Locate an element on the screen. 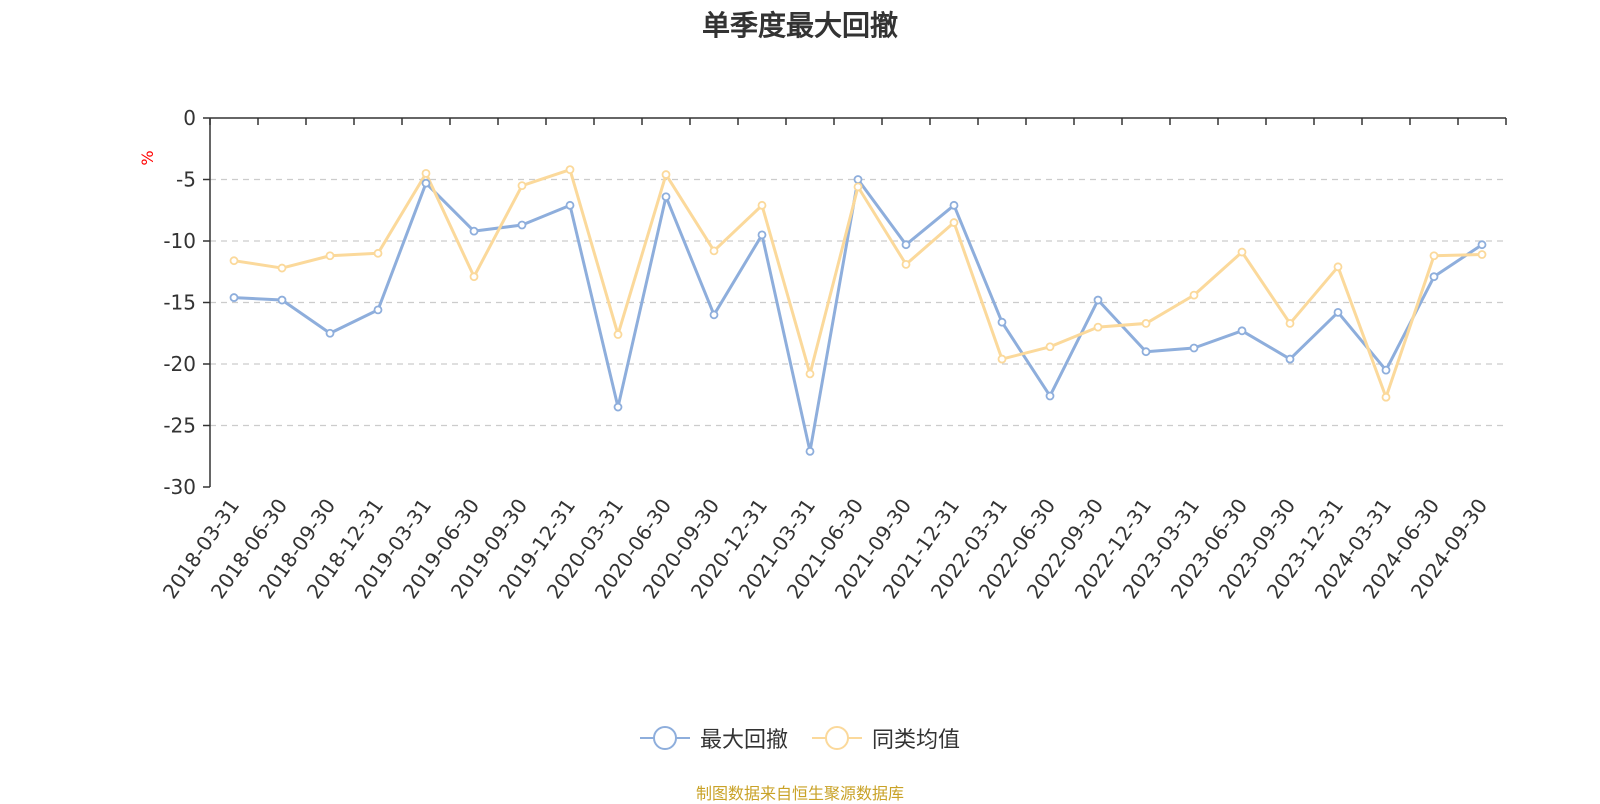 The height and width of the screenshot is (804, 1600). y-tick-label: -5 is located at coordinates (186, 180).